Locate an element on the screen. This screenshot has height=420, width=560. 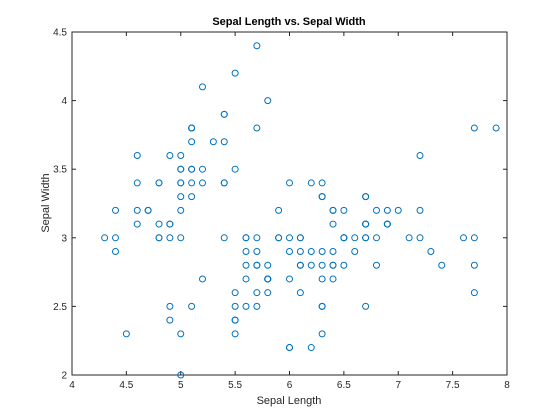
x-tick-label: 5 is located at coordinates (181, 385).